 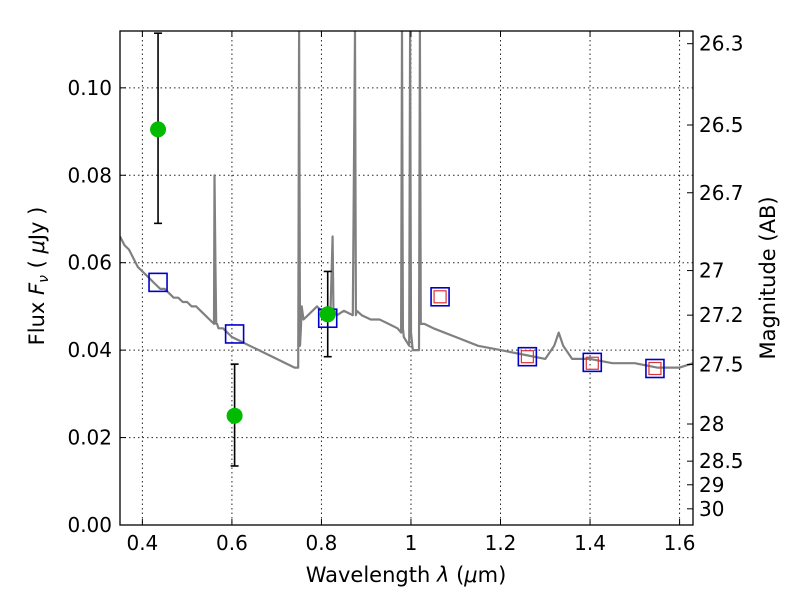 What do you see at coordinates (501, 543) in the screenshot?
I see `x-tick-label: 1.2` at bounding box center [501, 543].